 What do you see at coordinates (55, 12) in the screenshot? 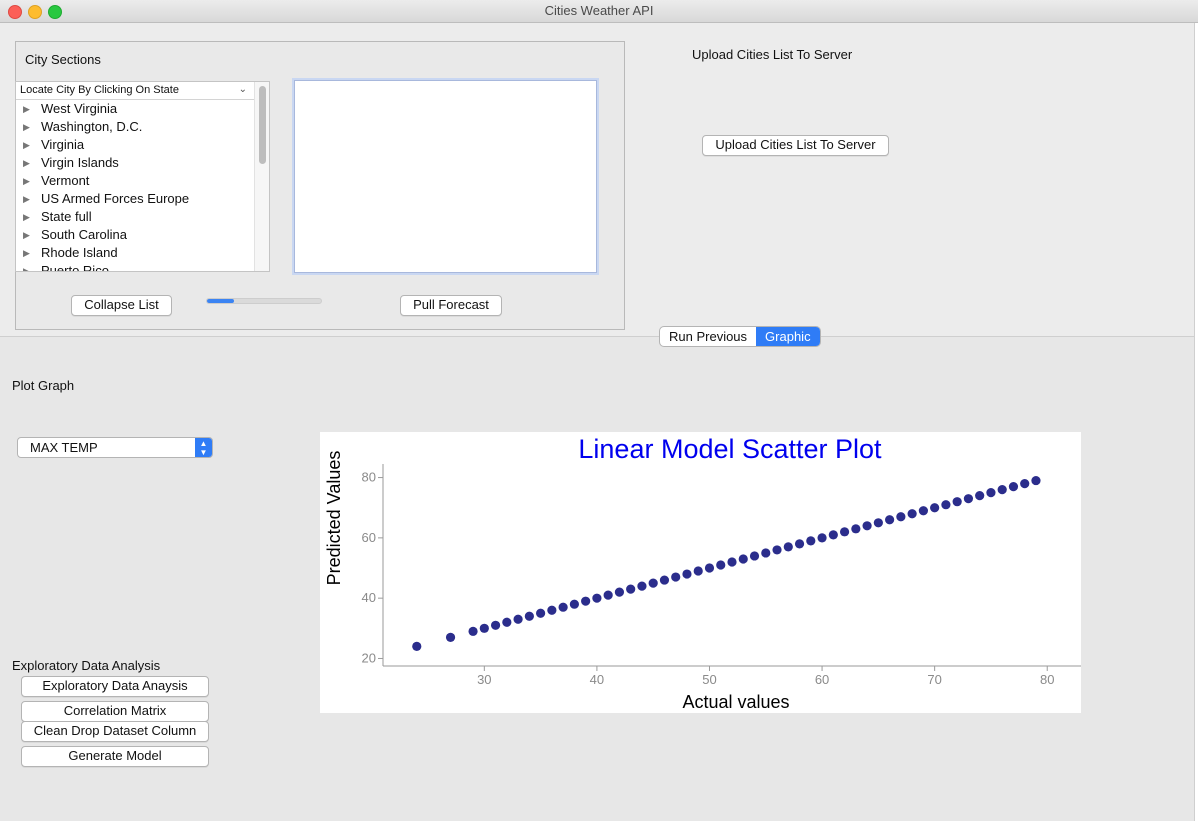
I see `zoom-window-button` at bounding box center [55, 12].